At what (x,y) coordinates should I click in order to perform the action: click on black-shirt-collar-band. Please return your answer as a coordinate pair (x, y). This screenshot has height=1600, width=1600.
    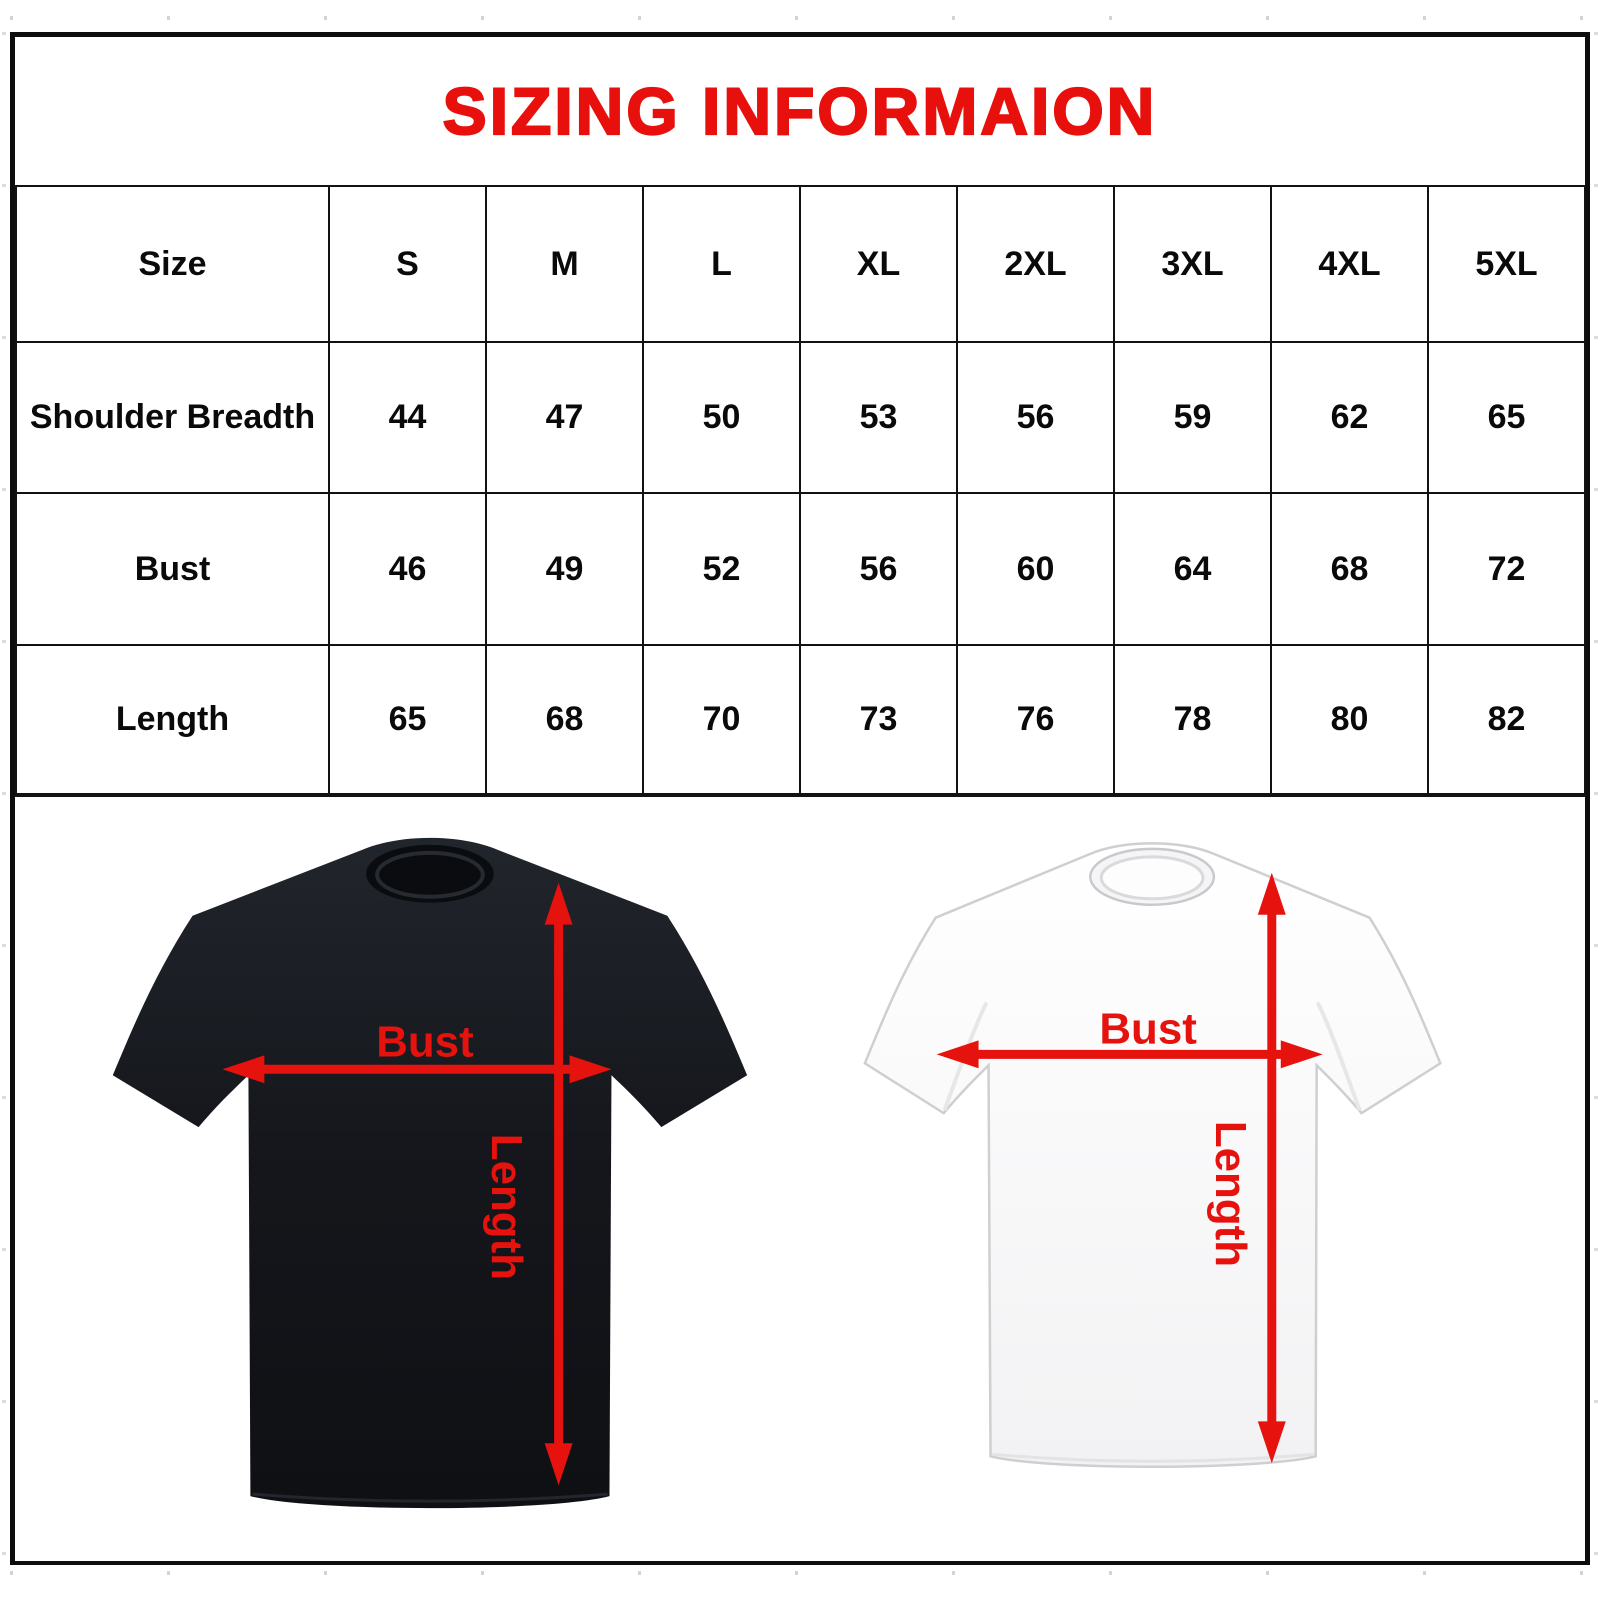
    Looking at the image, I should click on (430, 874).